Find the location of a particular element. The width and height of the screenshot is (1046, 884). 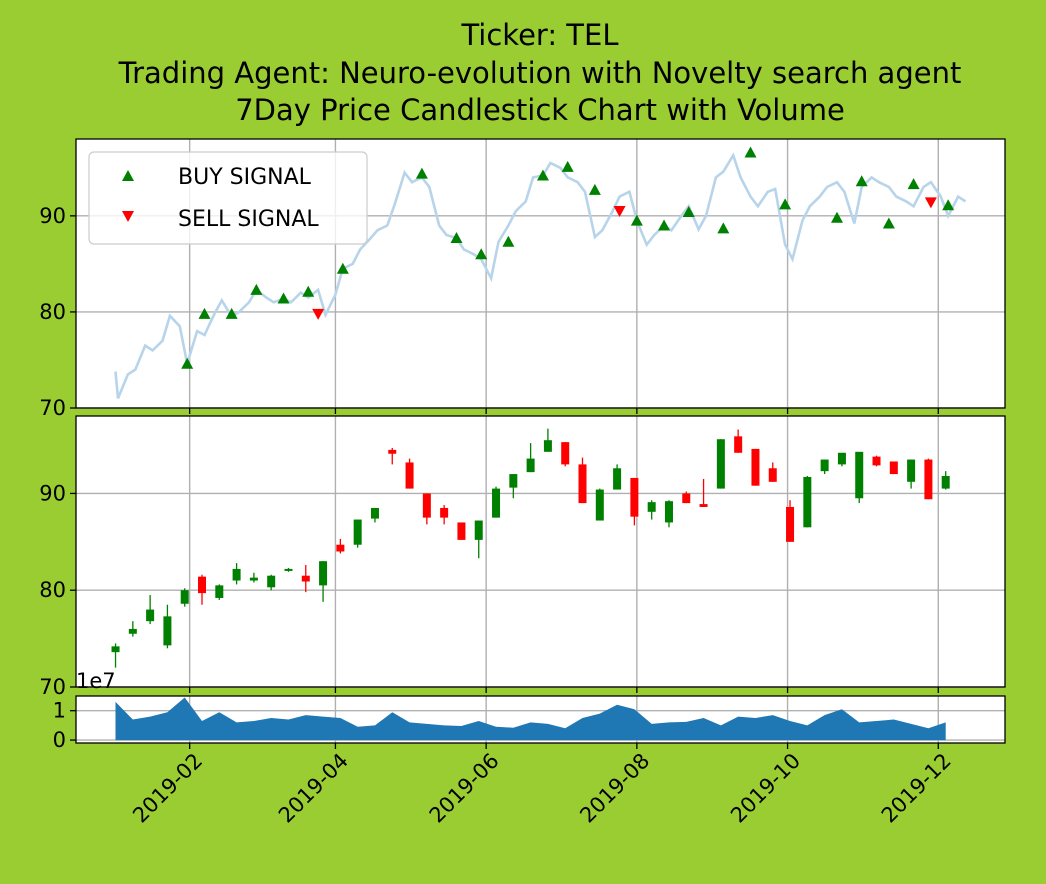

title-line-ticker: Ticker: TEL is located at coordinates (539, 35).